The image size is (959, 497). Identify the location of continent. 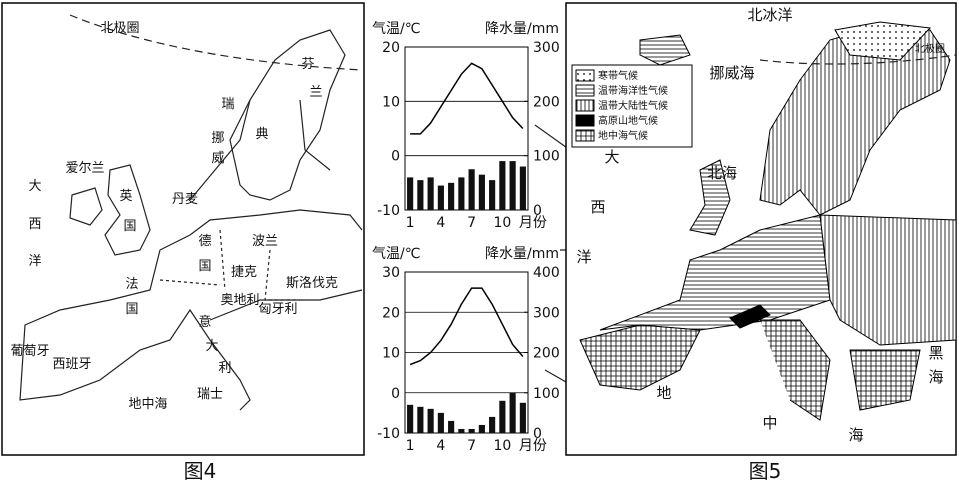
(191, 310).